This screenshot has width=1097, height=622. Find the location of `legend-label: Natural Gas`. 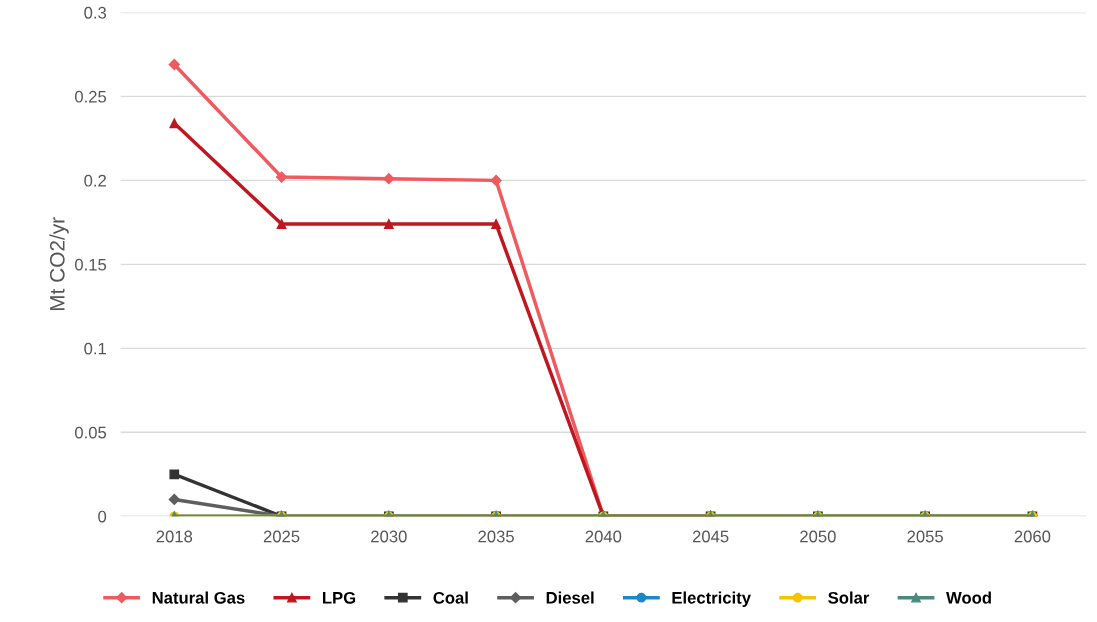

legend-label: Natural Gas is located at coordinates (198, 597).